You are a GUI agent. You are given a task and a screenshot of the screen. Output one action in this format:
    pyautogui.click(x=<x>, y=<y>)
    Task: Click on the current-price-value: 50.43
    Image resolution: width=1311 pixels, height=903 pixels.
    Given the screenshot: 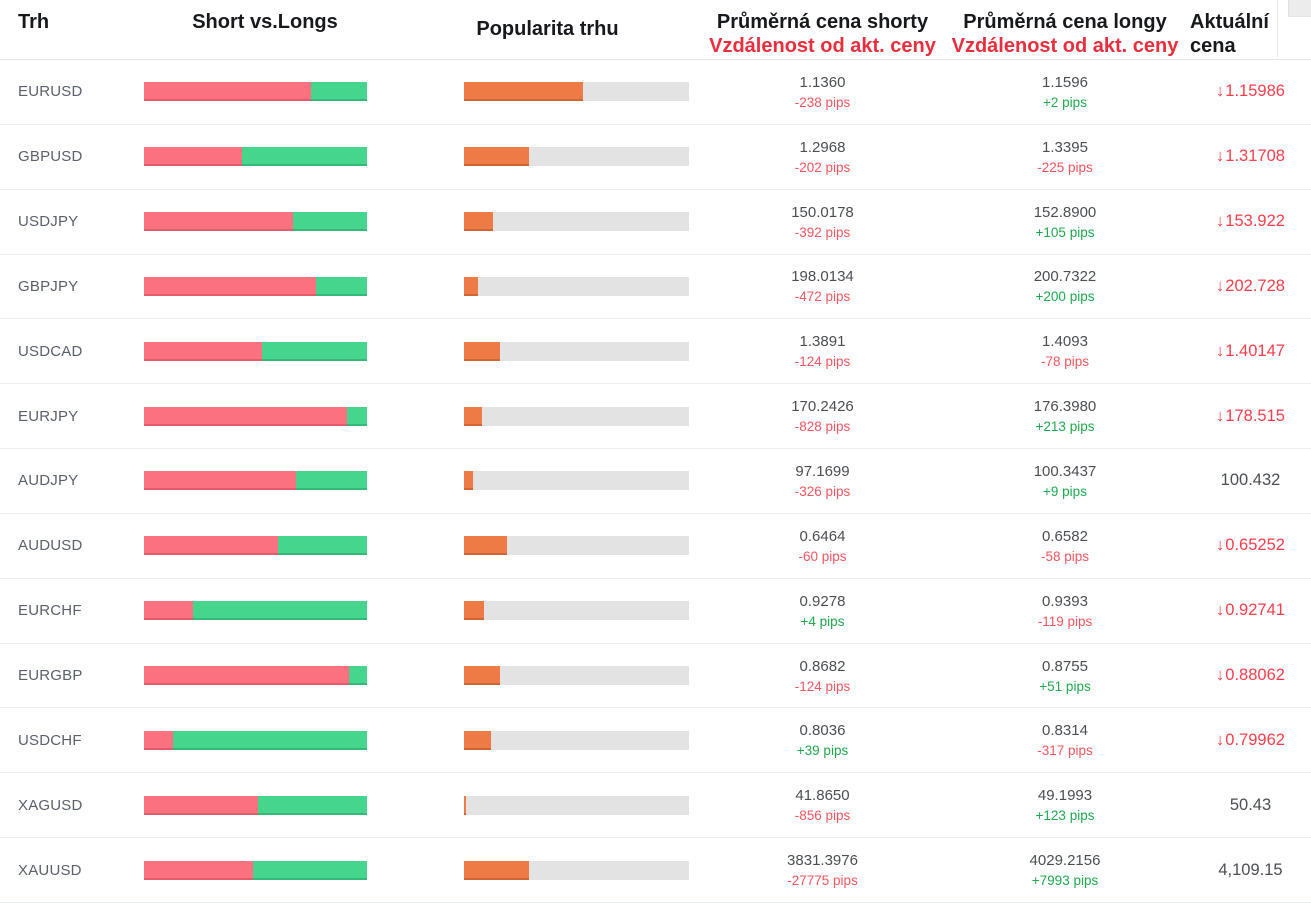 What is the action you would take?
    pyautogui.click(x=1250, y=804)
    